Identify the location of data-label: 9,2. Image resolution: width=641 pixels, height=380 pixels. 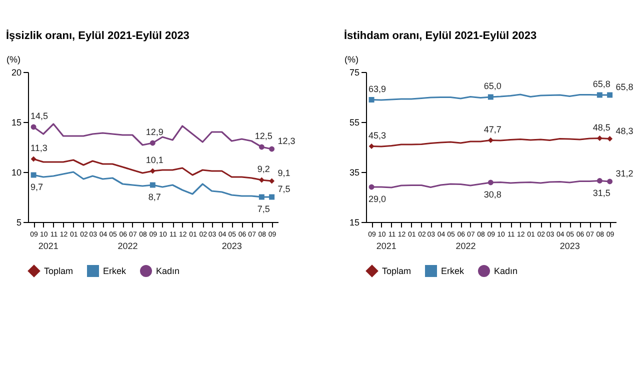
(263, 169).